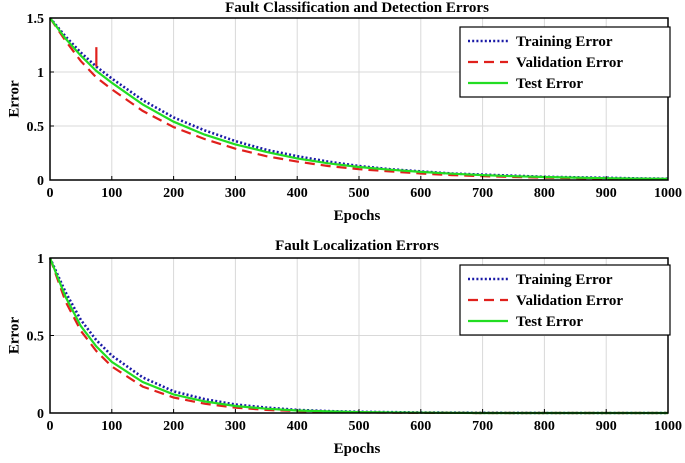  Describe the element at coordinates (40, 100) in the screenshot. I see `y-tick-labels: 0 0.5 1 1.5` at that location.